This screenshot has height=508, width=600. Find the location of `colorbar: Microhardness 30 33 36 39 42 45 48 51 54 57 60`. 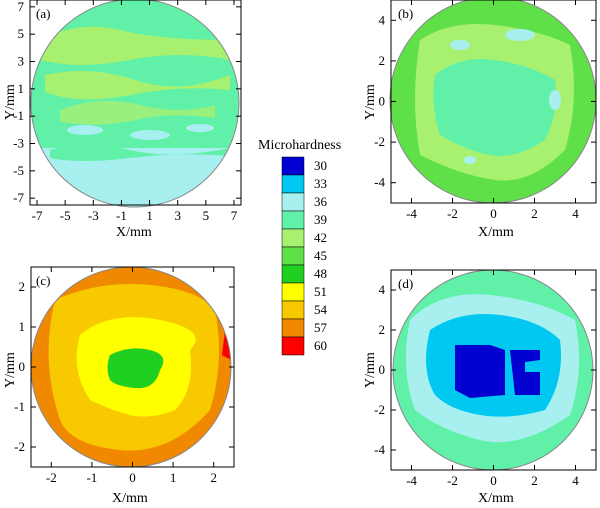

colorbar: Microhardness 30 33 36 39 42 45 48 51 54 57 60 is located at coordinates (299, 247).